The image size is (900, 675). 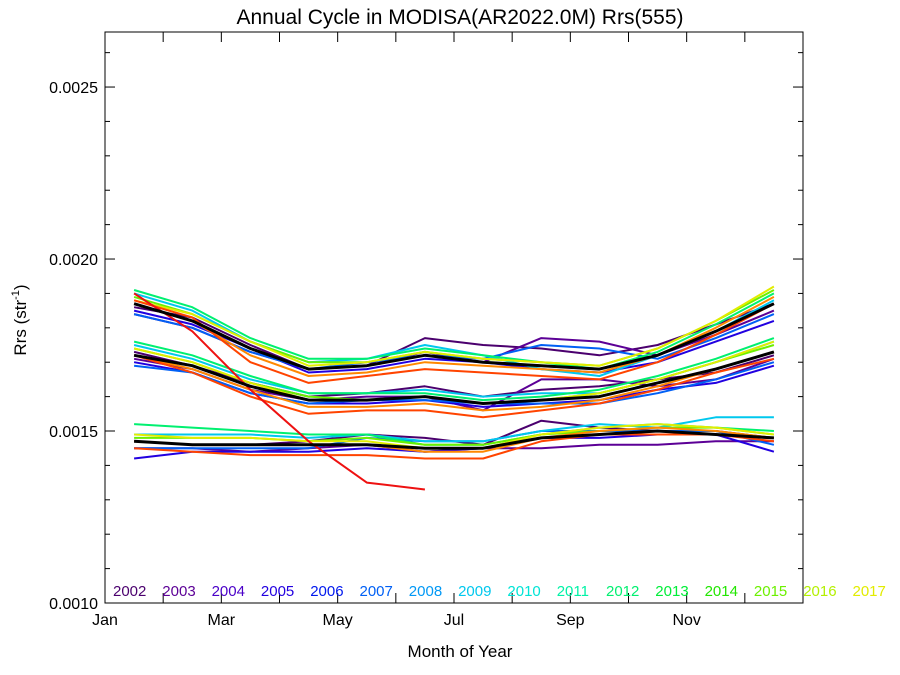 What do you see at coordinates (228, 591) in the screenshot?
I see `legend-item: 2004` at bounding box center [228, 591].